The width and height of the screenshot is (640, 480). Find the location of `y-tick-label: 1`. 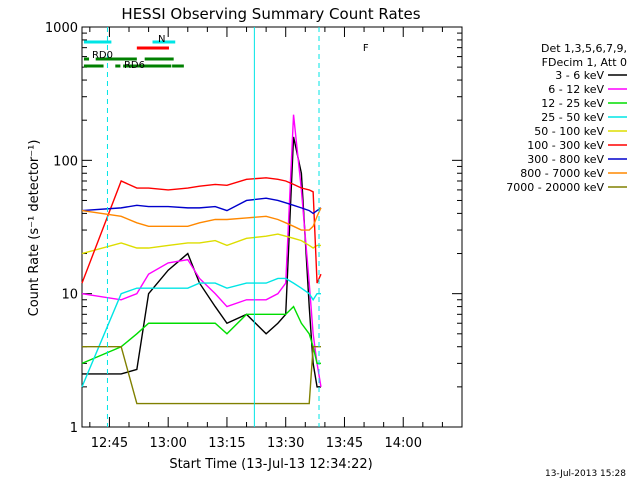

y-tick-label: 1 is located at coordinates (74, 428).